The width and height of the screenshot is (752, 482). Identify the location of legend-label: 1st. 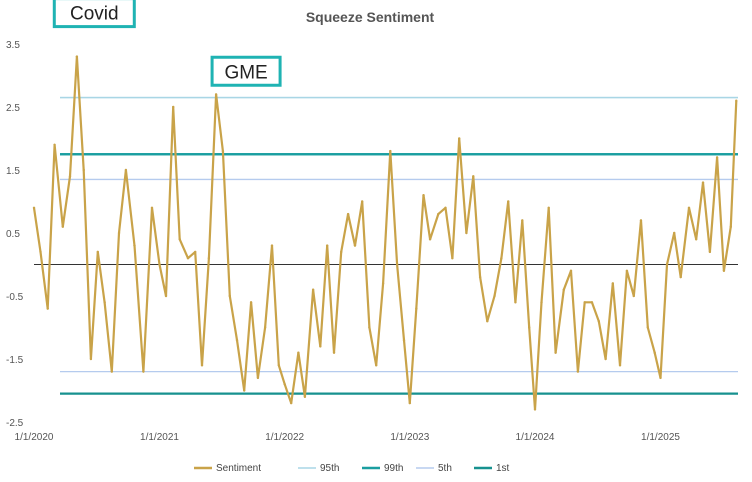
(503, 468).